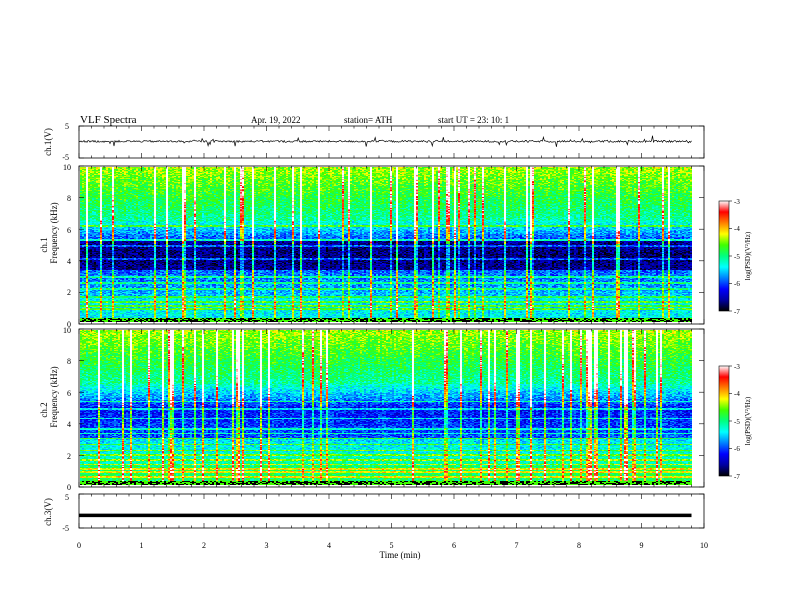  I want to click on ch2-cb-tick-m4: -4, so click(737, 394).